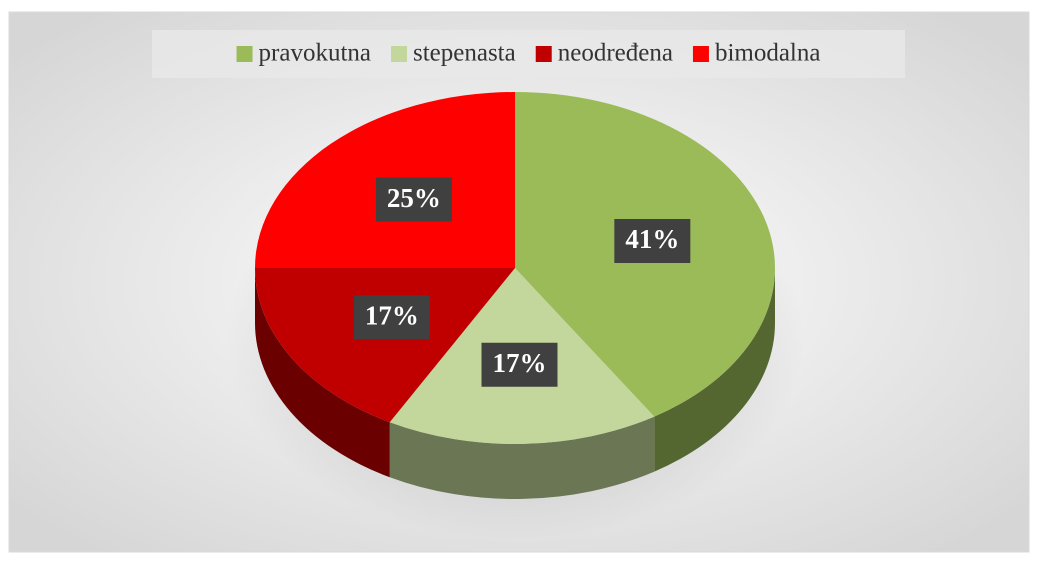 Image resolution: width=1038 pixels, height=562 pixels. Describe the element at coordinates (615, 53) in the screenshot. I see `legend-label: neodređena` at that location.